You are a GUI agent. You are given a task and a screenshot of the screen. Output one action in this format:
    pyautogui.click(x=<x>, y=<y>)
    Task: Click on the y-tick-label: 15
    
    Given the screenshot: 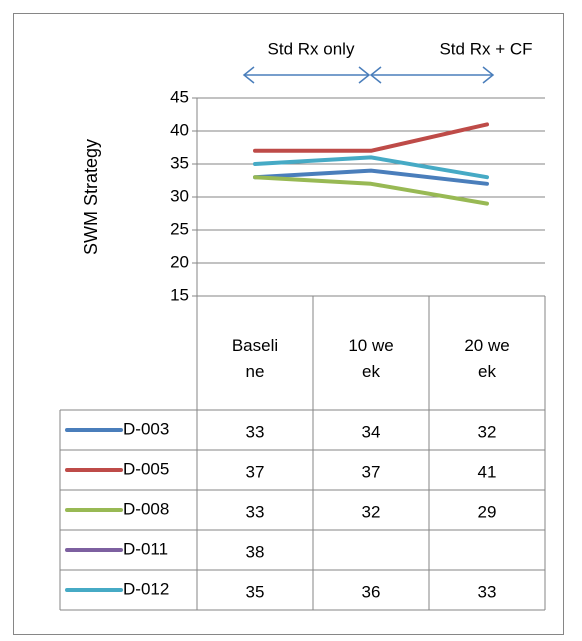 What is the action you would take?
    pyautogui.click(x=179, y=294)
    